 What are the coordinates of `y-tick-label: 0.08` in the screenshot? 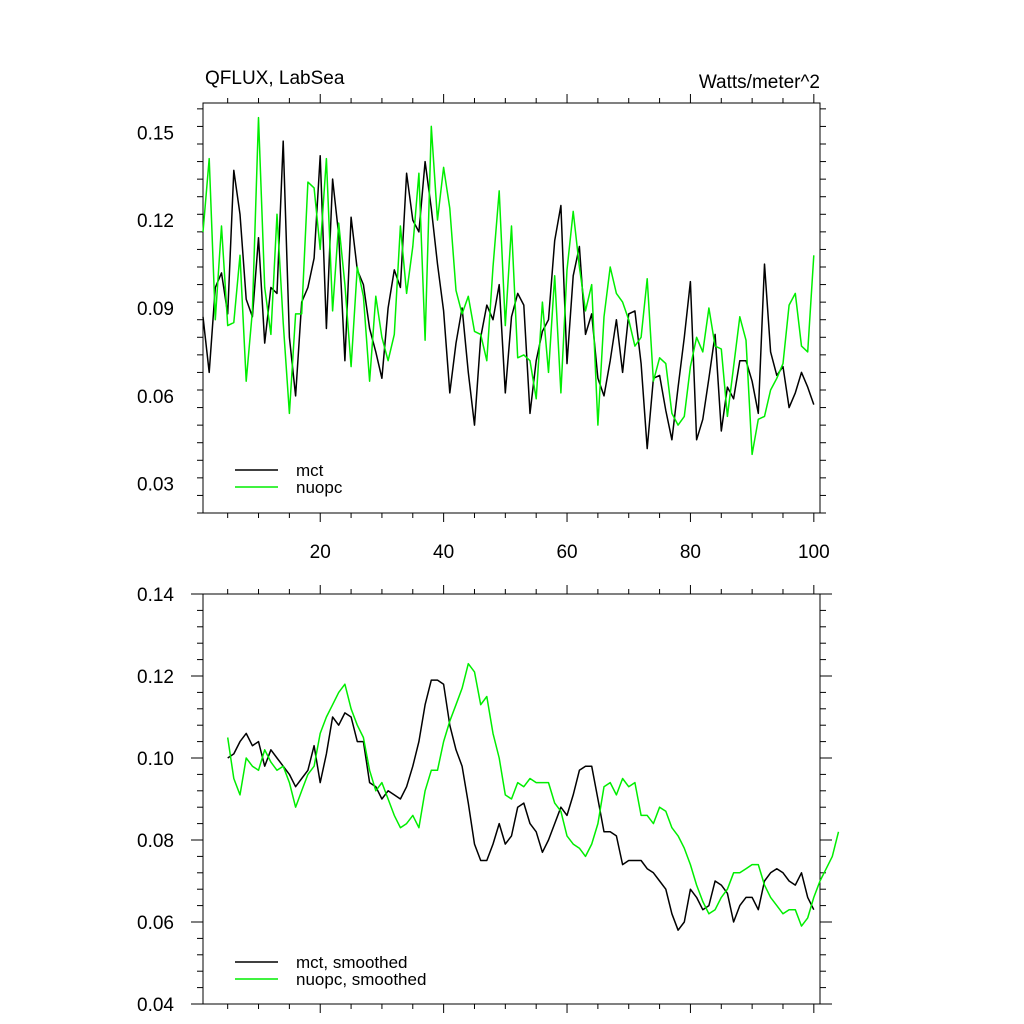 It's located at (155, 841).